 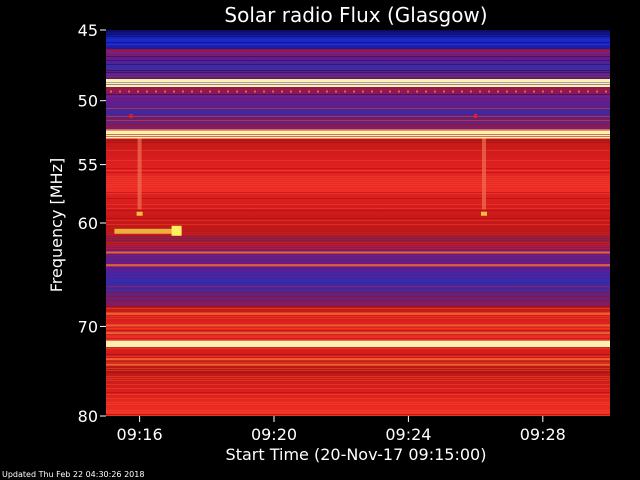 What do you see at coordinates (140, 434) in the screenshot?
I see `x-tick-label: 09:16` at bounding box center [140, 434].